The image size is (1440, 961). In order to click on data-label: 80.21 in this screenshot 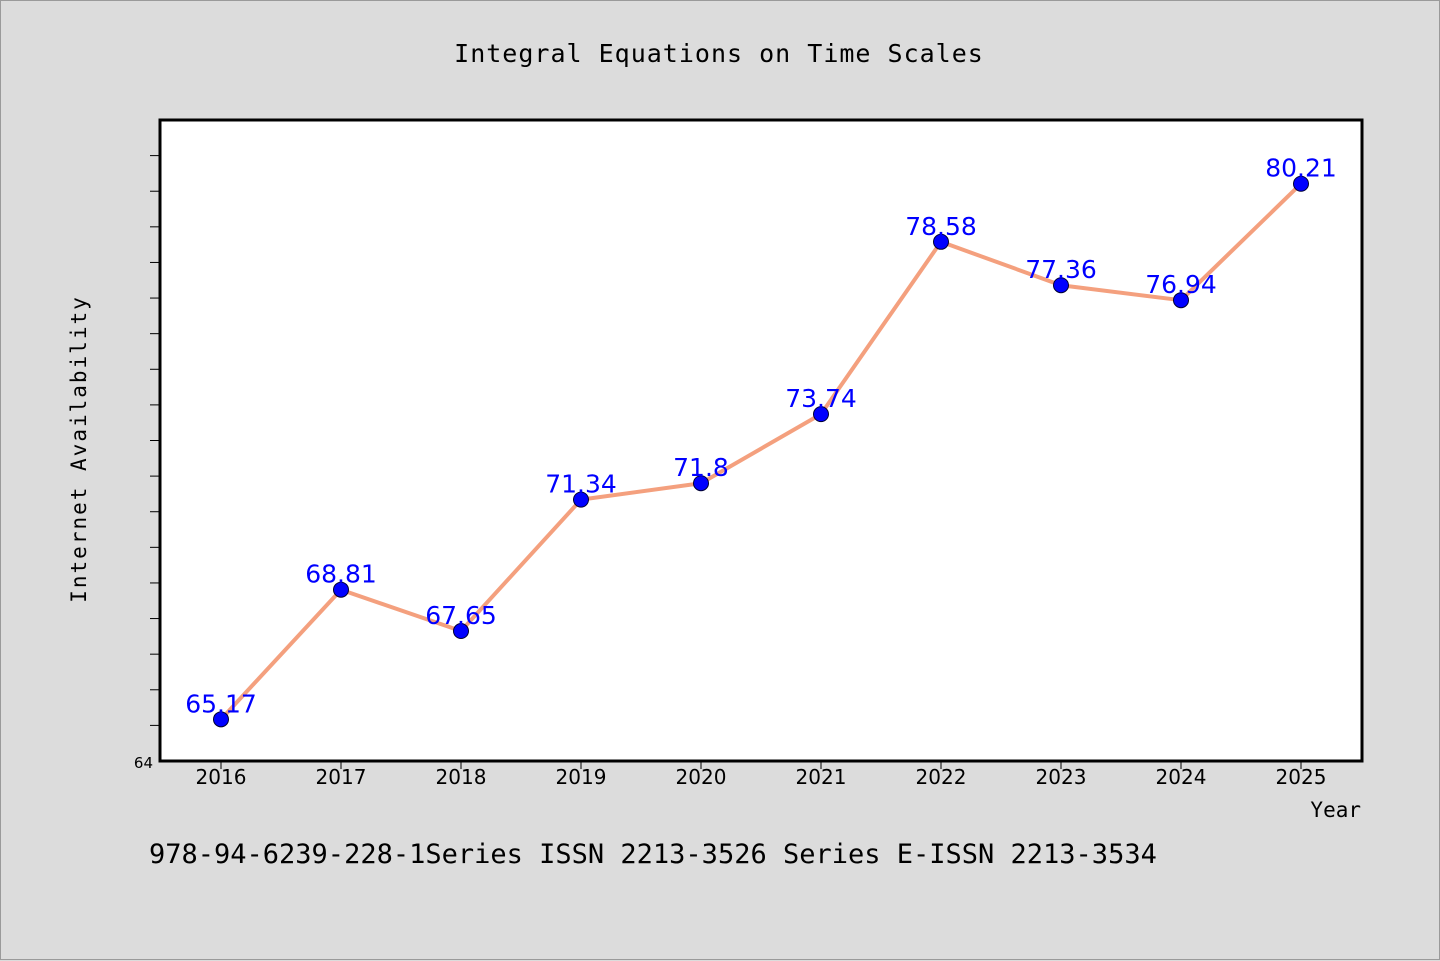, I will do `click(1301, 168)`.